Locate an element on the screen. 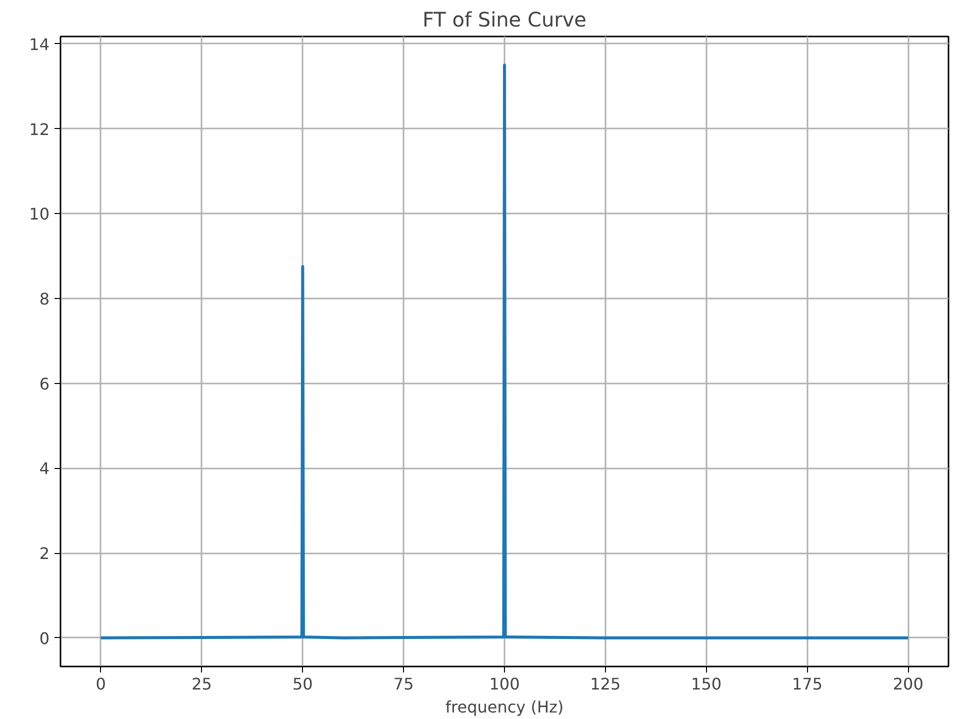  x-tick-label: 100 is located at coordinates (504, 684).